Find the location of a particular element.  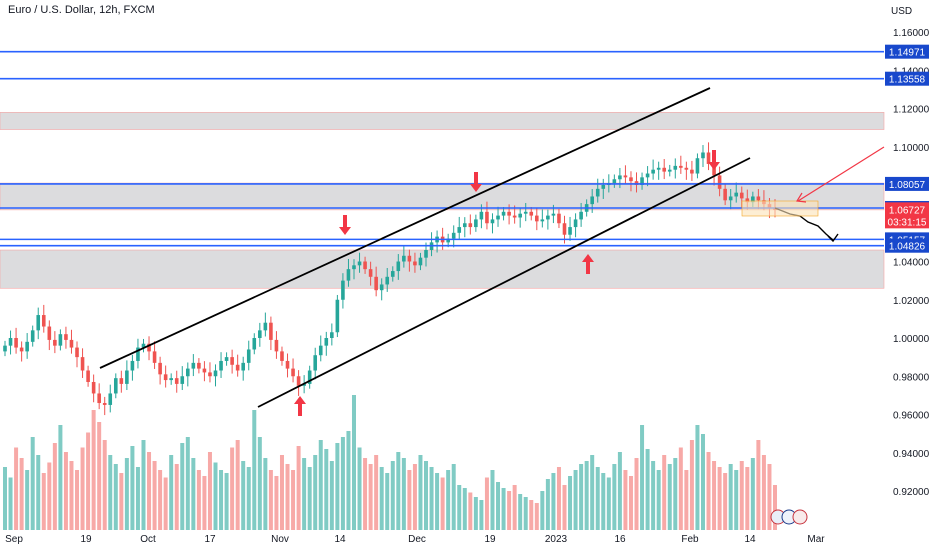

pointer-line is located at coordinates (841, 174).